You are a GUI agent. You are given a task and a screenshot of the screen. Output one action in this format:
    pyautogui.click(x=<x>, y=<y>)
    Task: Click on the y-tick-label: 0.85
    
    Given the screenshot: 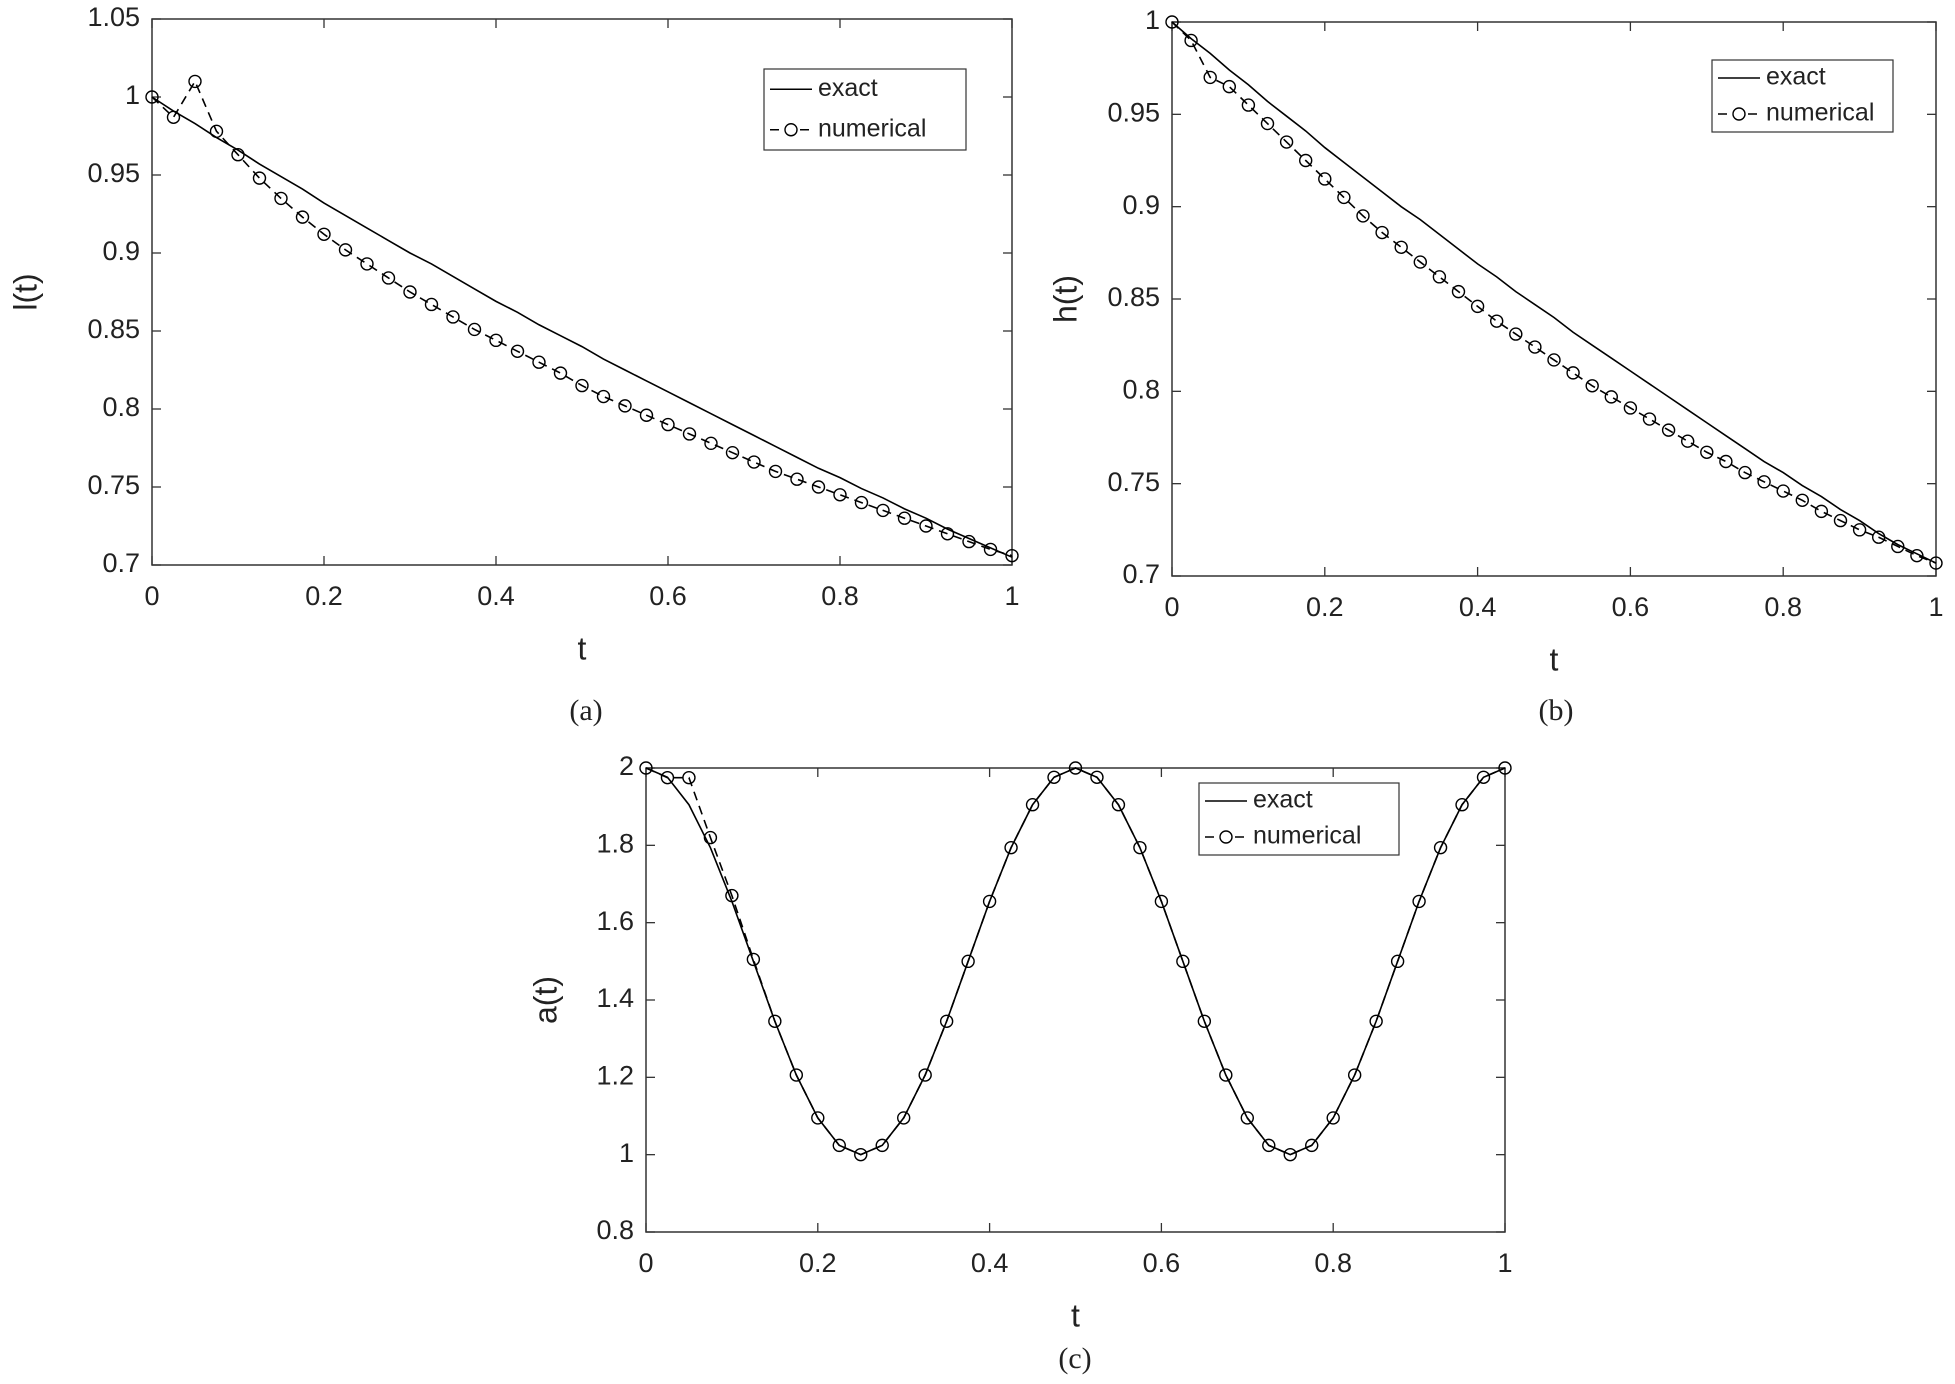 What is the action you would take?
    pyautogui.click(x=113, y=329)
    